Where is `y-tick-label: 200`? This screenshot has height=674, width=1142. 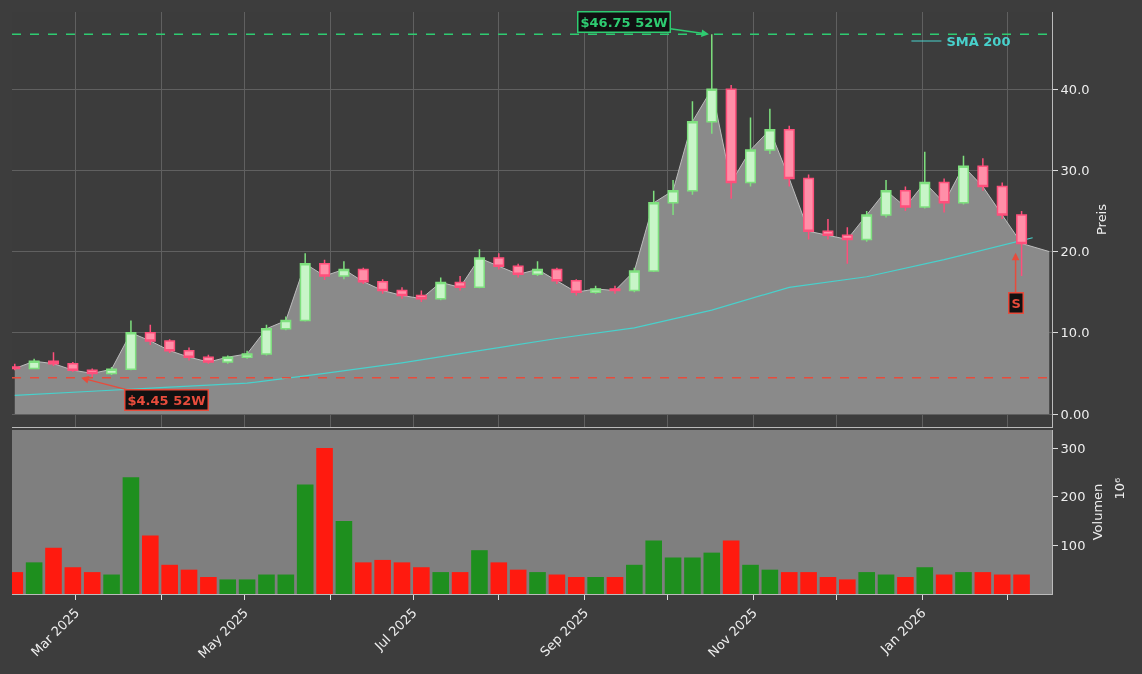 y-tick-label: 200 is located at coordinates (1073, 497).